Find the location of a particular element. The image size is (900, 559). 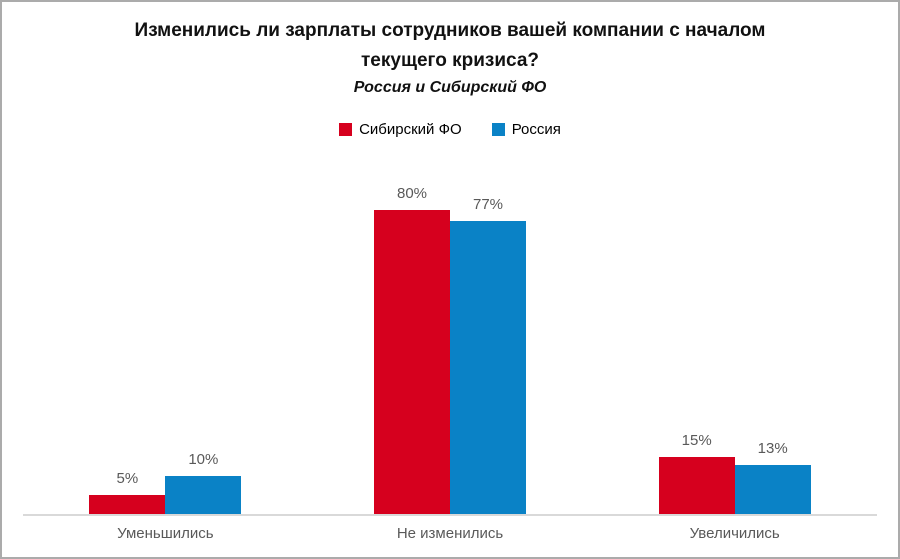

legend-swatch-russia is located at coordinates (498, 129).